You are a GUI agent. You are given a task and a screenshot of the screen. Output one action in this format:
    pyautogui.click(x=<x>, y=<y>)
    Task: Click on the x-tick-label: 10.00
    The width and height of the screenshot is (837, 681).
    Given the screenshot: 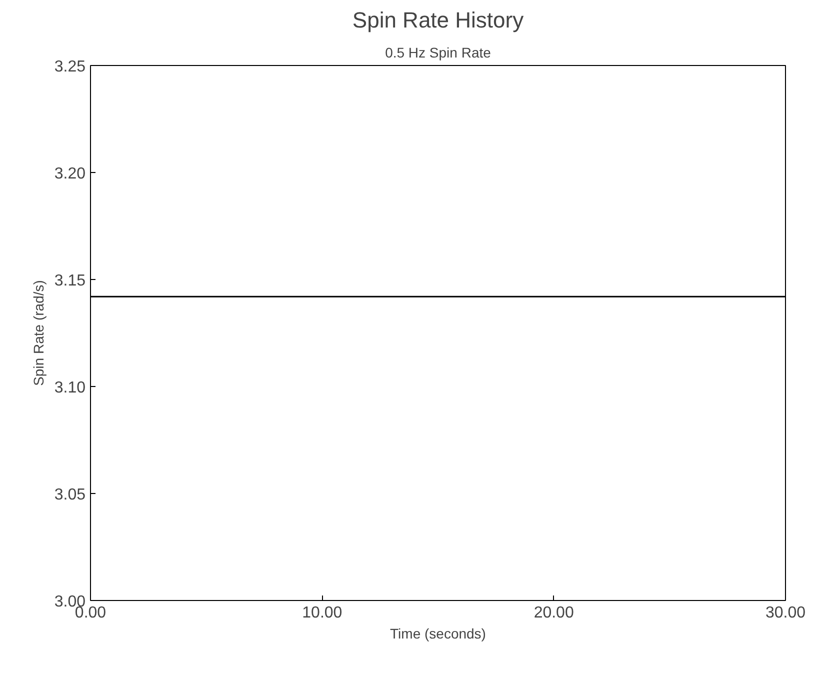 What is the action you would take?
    pyautogui.click(x=322, y=613)
    